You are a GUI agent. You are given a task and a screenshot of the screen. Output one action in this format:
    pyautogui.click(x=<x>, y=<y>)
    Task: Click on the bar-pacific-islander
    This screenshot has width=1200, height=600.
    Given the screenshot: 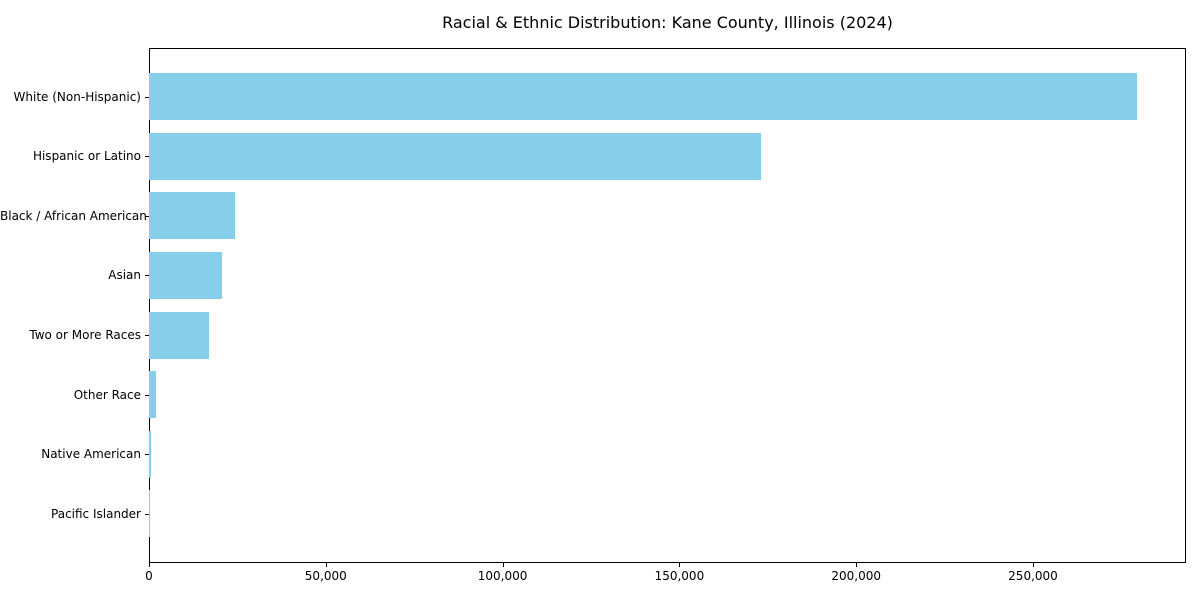 What is the action you would take?
    pyautogui.click(x=149, y=514)
    